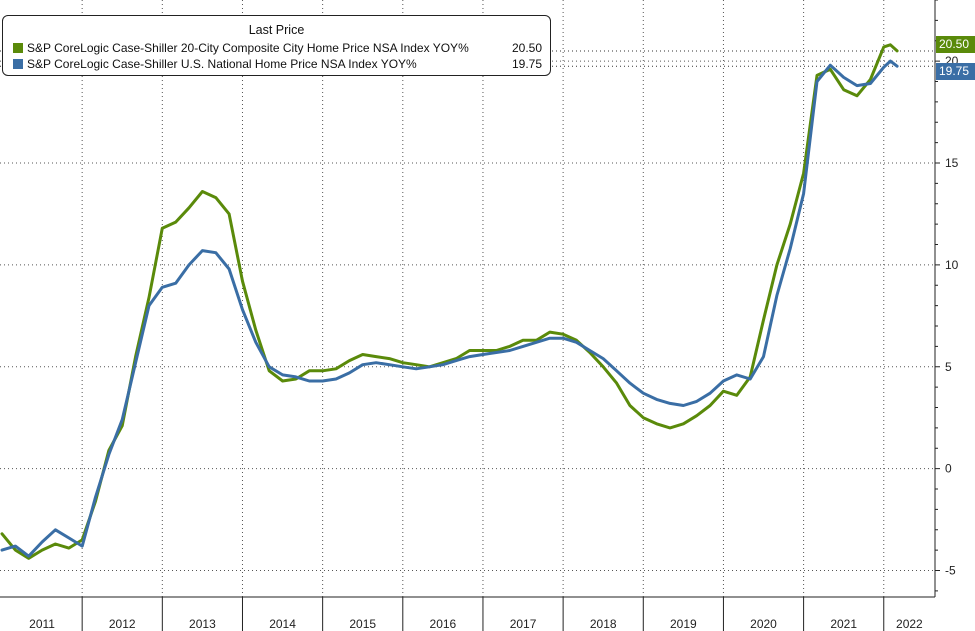 The image size is (975, 631). Describe the element at coordinates (523, 624) in the screenshot. I see `x-tick-label: 2017` at that location.